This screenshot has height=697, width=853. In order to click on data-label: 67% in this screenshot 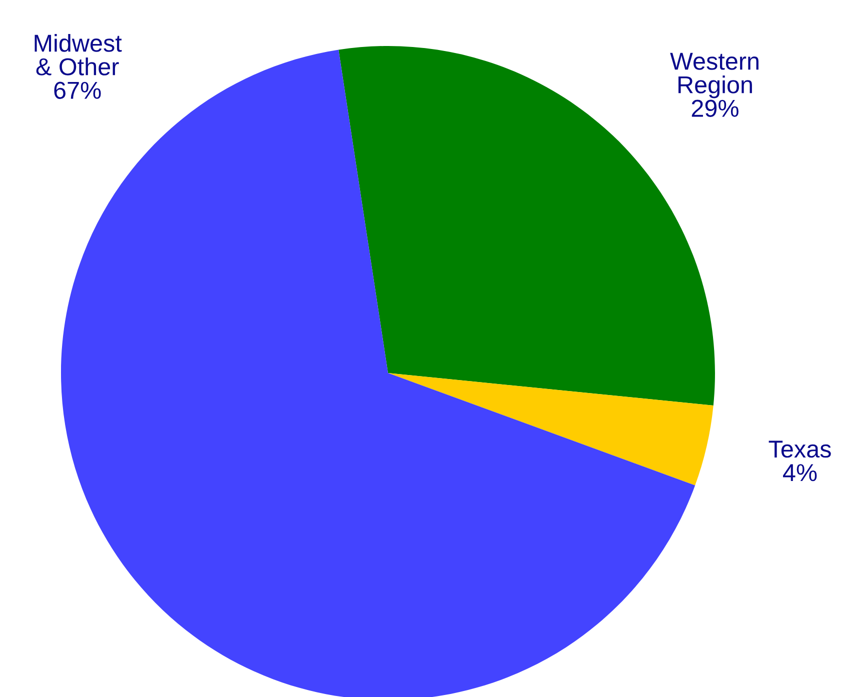, I will do `click(77, 90)`.